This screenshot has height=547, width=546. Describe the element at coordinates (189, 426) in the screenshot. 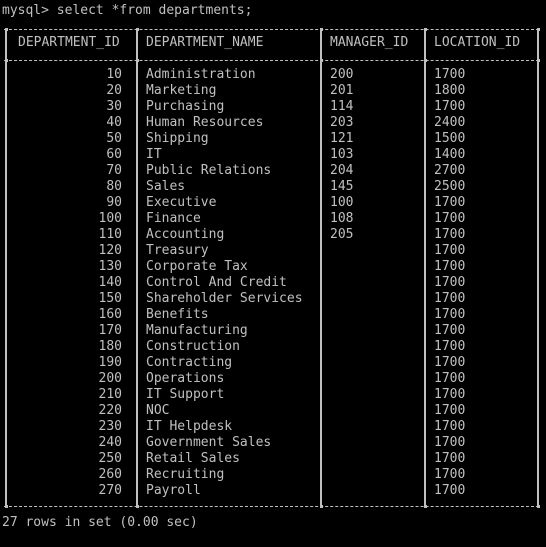

I see `cell-department-name: IT Helpdesk` at that location.